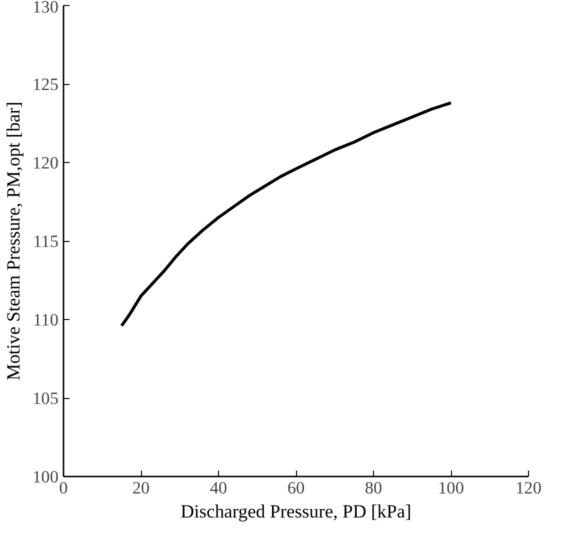 Image resolution: width=566 pixels, height=538 pixels. I want to click on y-tick-label: 125, so click(45, 84).